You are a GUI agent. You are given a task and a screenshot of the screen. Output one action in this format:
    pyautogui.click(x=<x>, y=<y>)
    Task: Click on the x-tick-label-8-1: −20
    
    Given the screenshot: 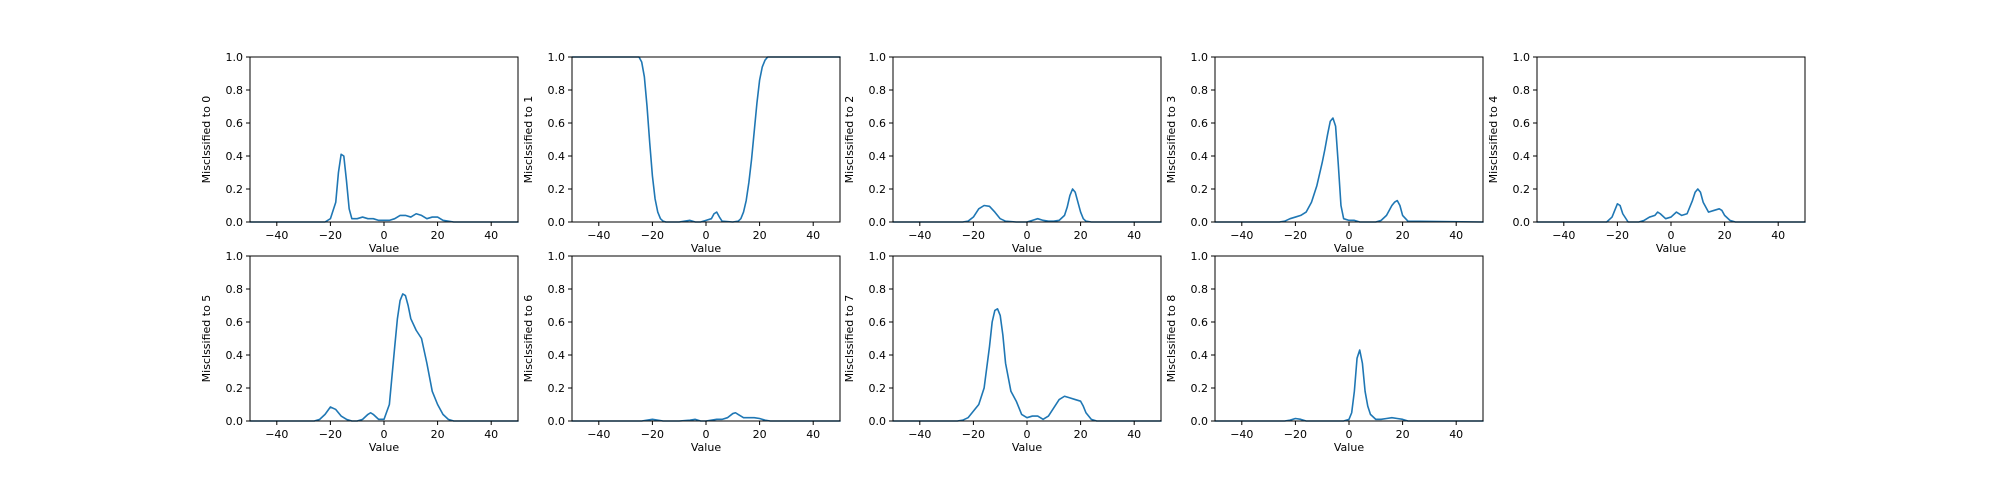 What is the action you would take?
    pyautogui.click(x=1295, y=434)
    